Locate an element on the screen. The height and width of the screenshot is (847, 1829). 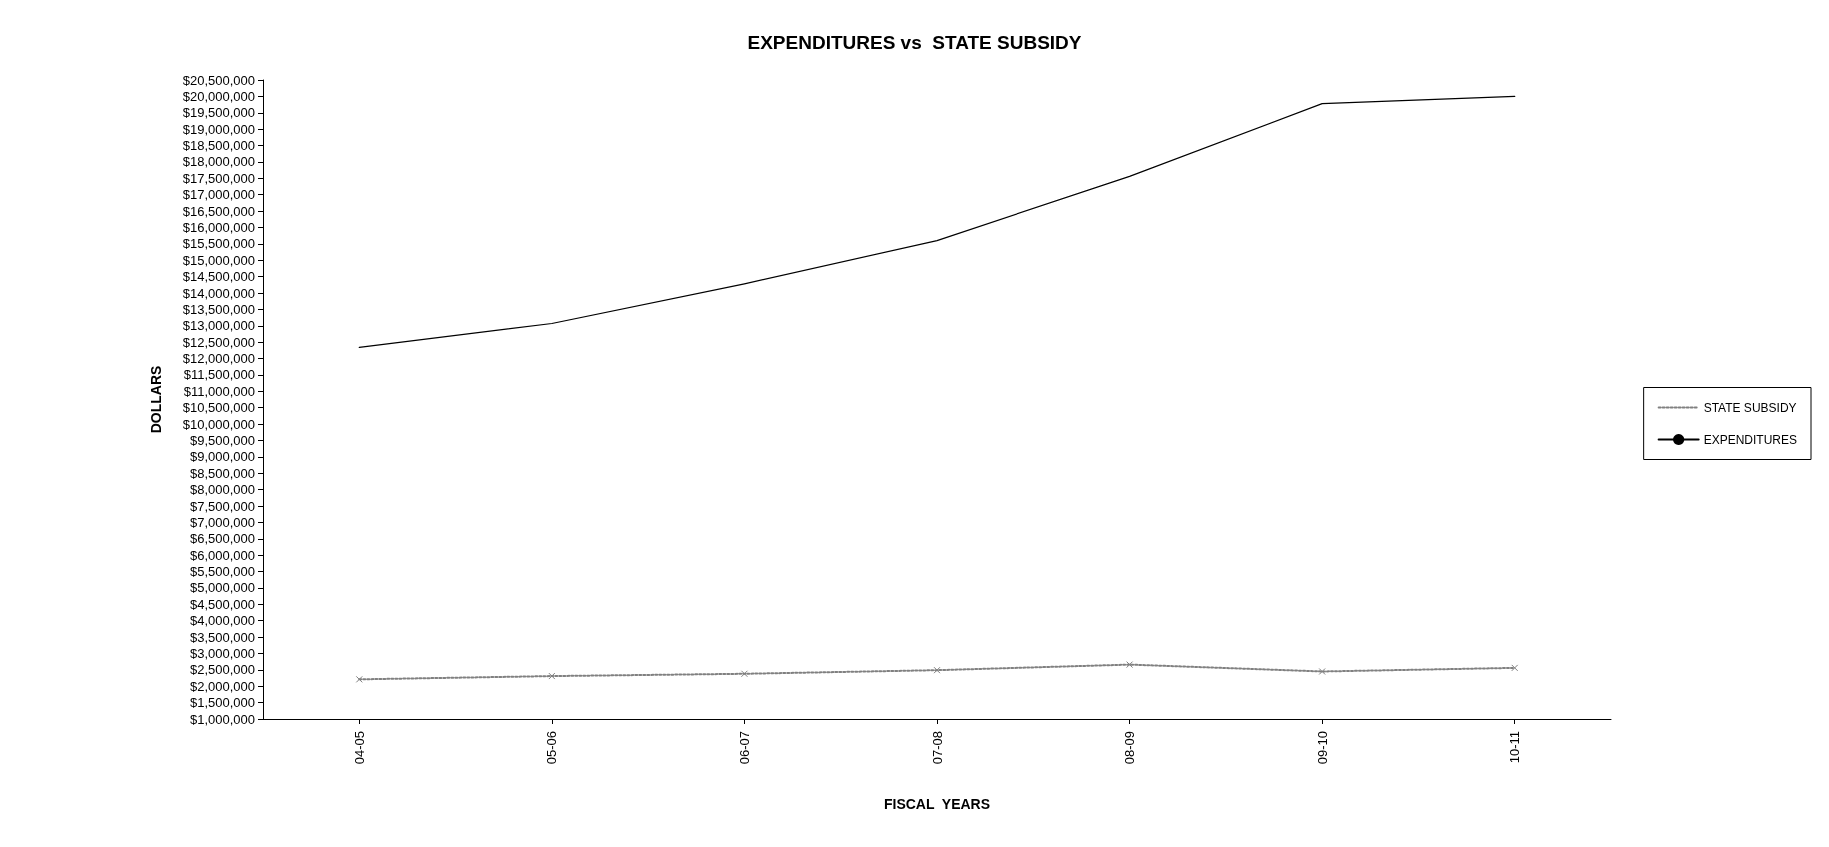
y-tick-label: $6,500,000 is located at coordinates (222, 539).